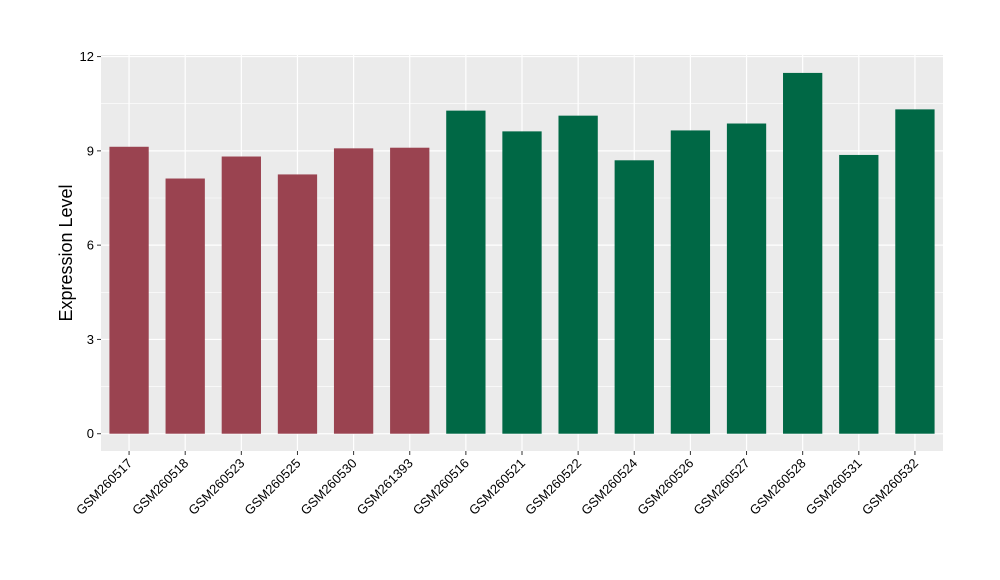 The image size is (1000, 580). Describe the element at coordinates (746, 278) in the screenshot. I see `bar-GSM260527` at that location.